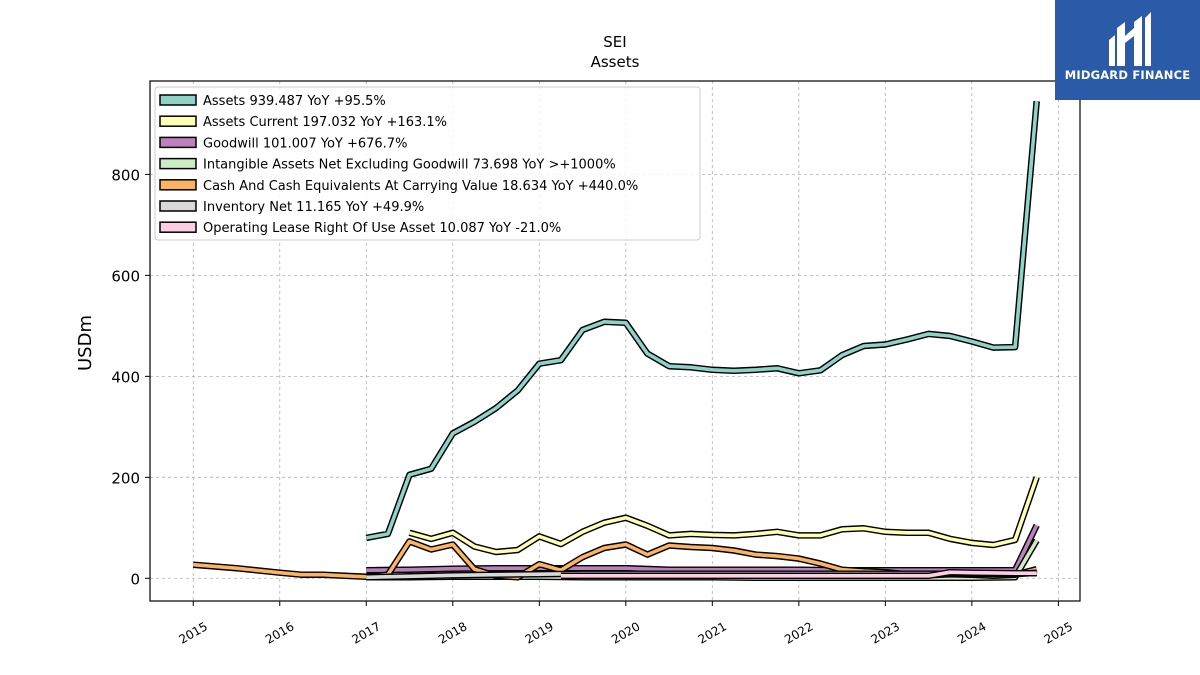 The height and width of the screenshot is (675, 1200). Describe the element at coordinates (971, 632) in the screenshot. I see `x-tick-label: 2024` at that location.